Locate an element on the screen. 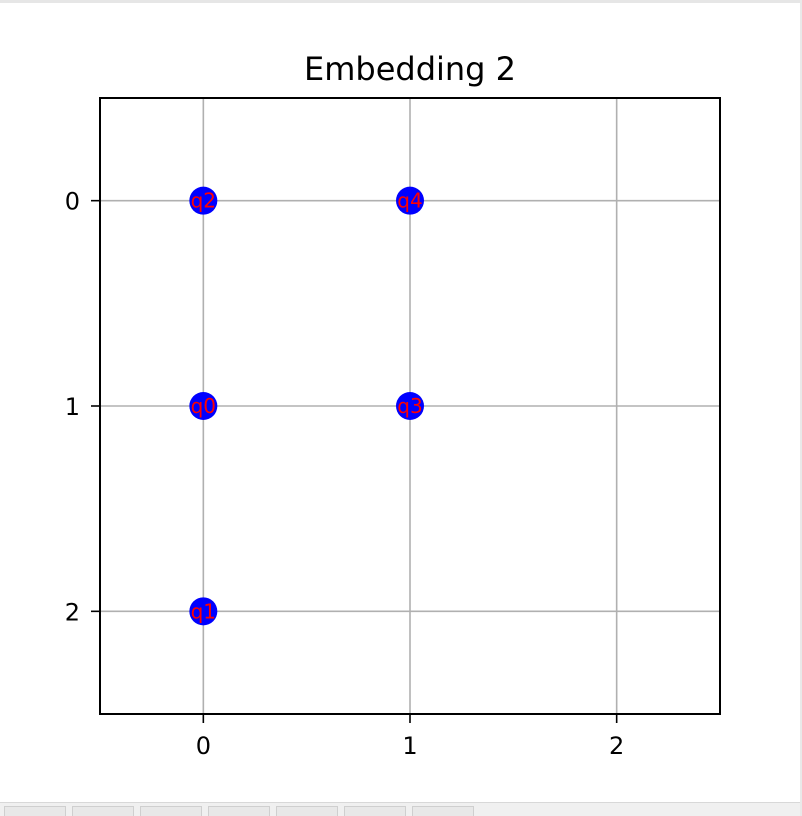  point-label: q4 is located at coordinates (409, 201).